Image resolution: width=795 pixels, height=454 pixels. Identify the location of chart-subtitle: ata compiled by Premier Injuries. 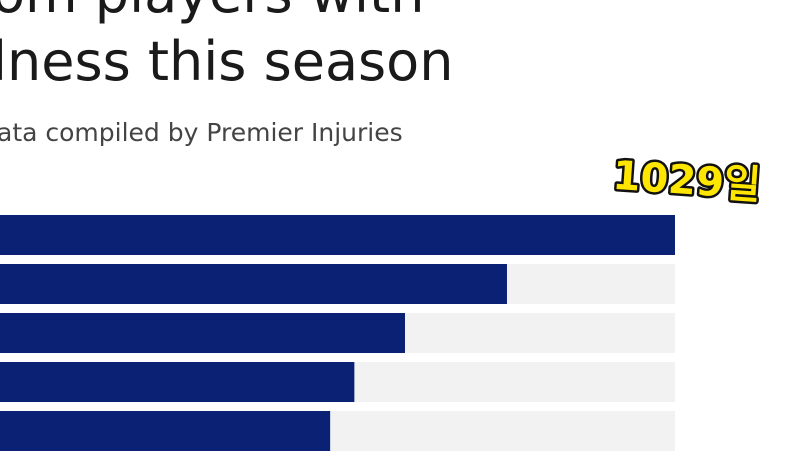
(201, 132).